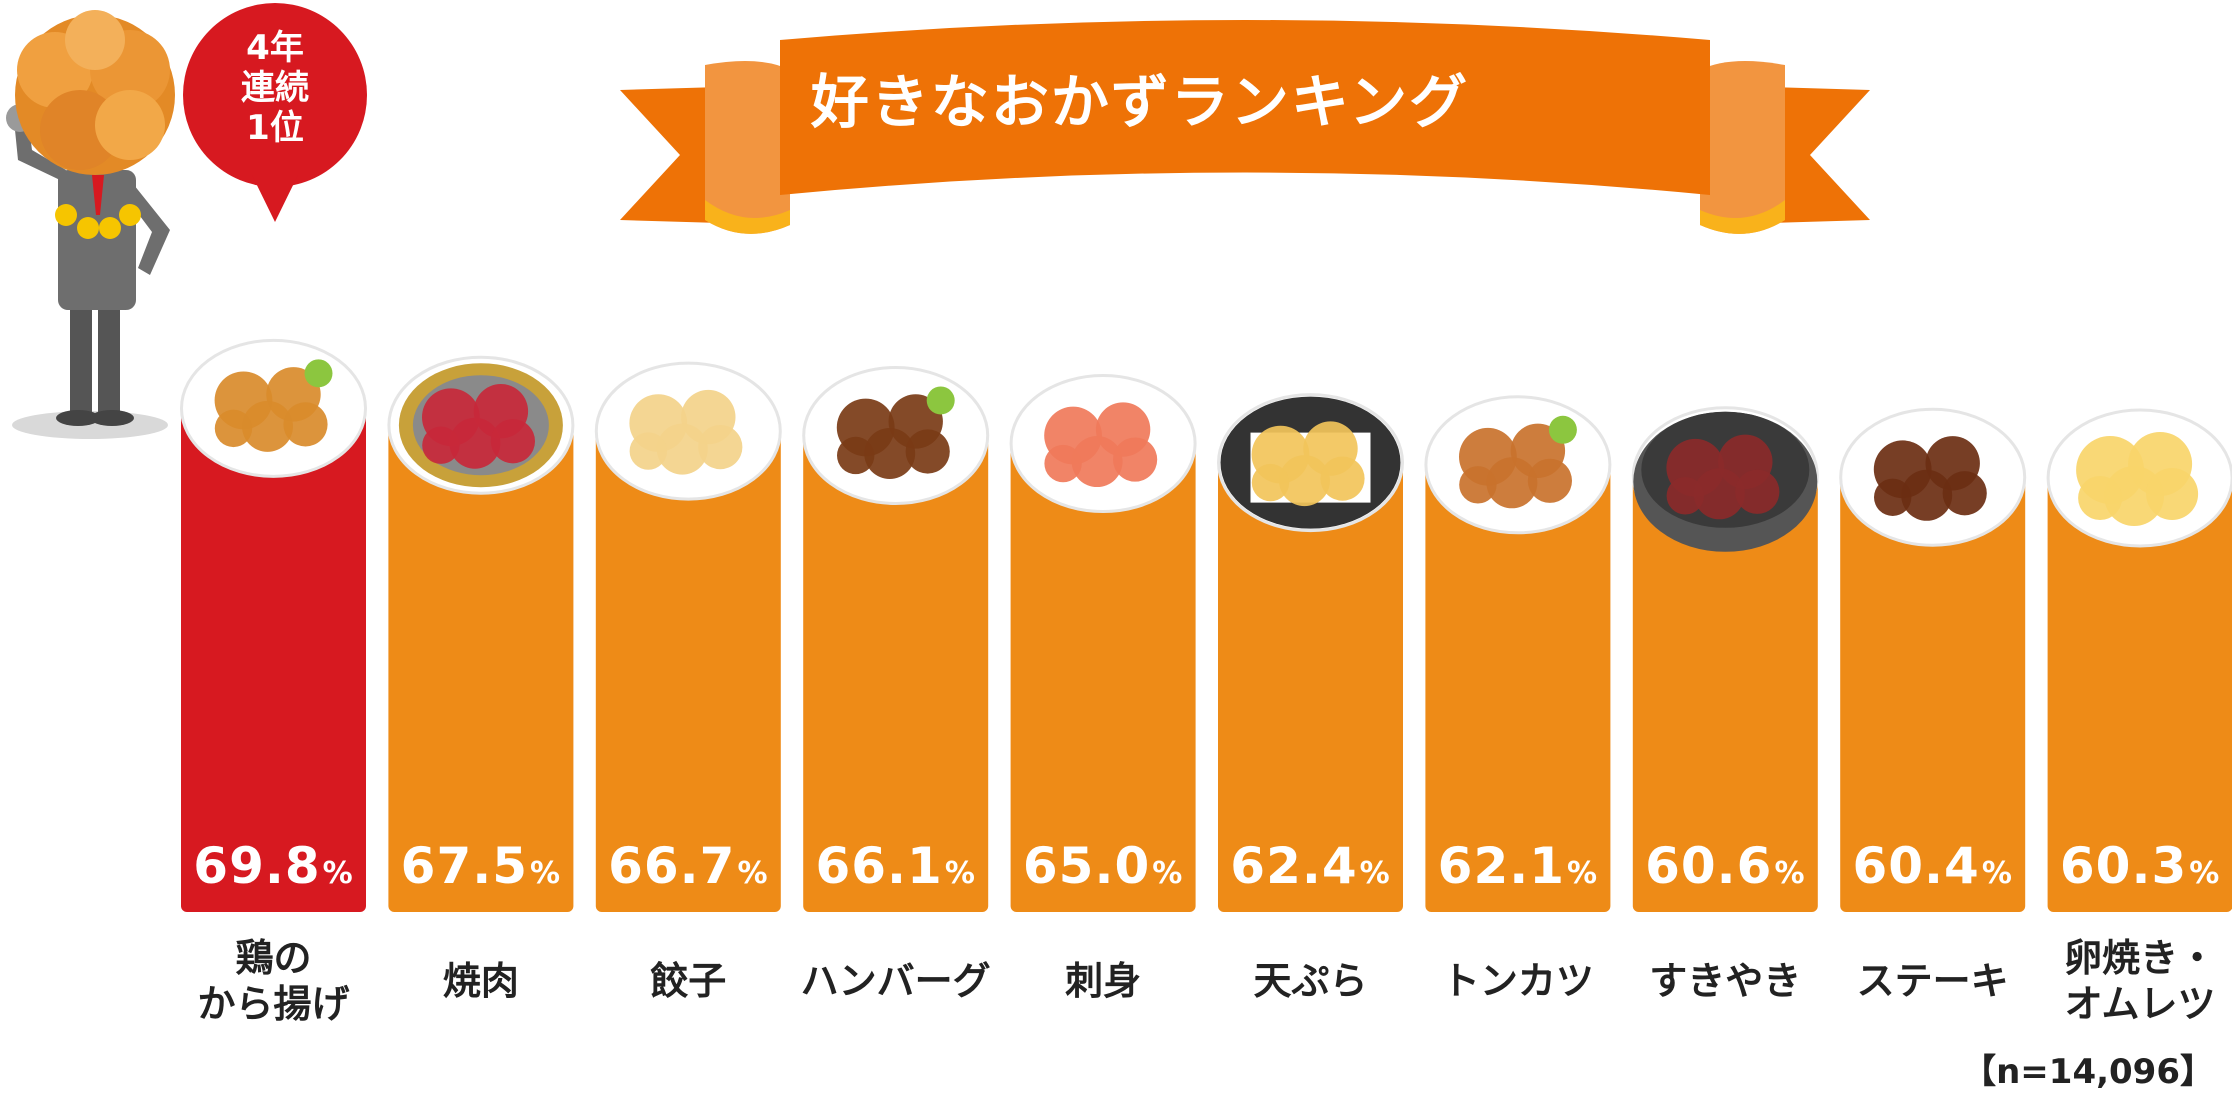 This screenshot has height=1097, width=2232. Describe the element at coordinates (112, 418) in the screenshot. I see `mascot-shoe-right` at that location.